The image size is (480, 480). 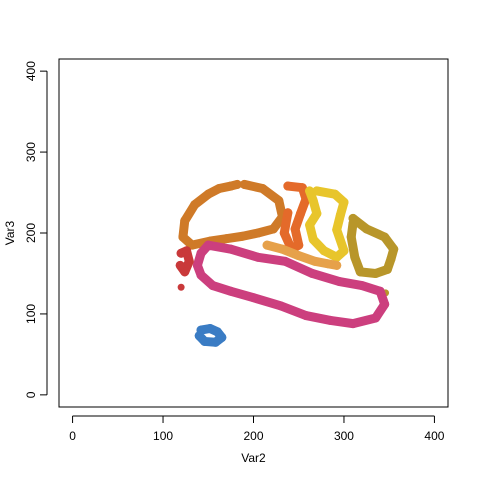 What do you see at coordinates (31, 233) in the screenshot?
I see `y-tick-label: 200` at bounding box center [31, 233].